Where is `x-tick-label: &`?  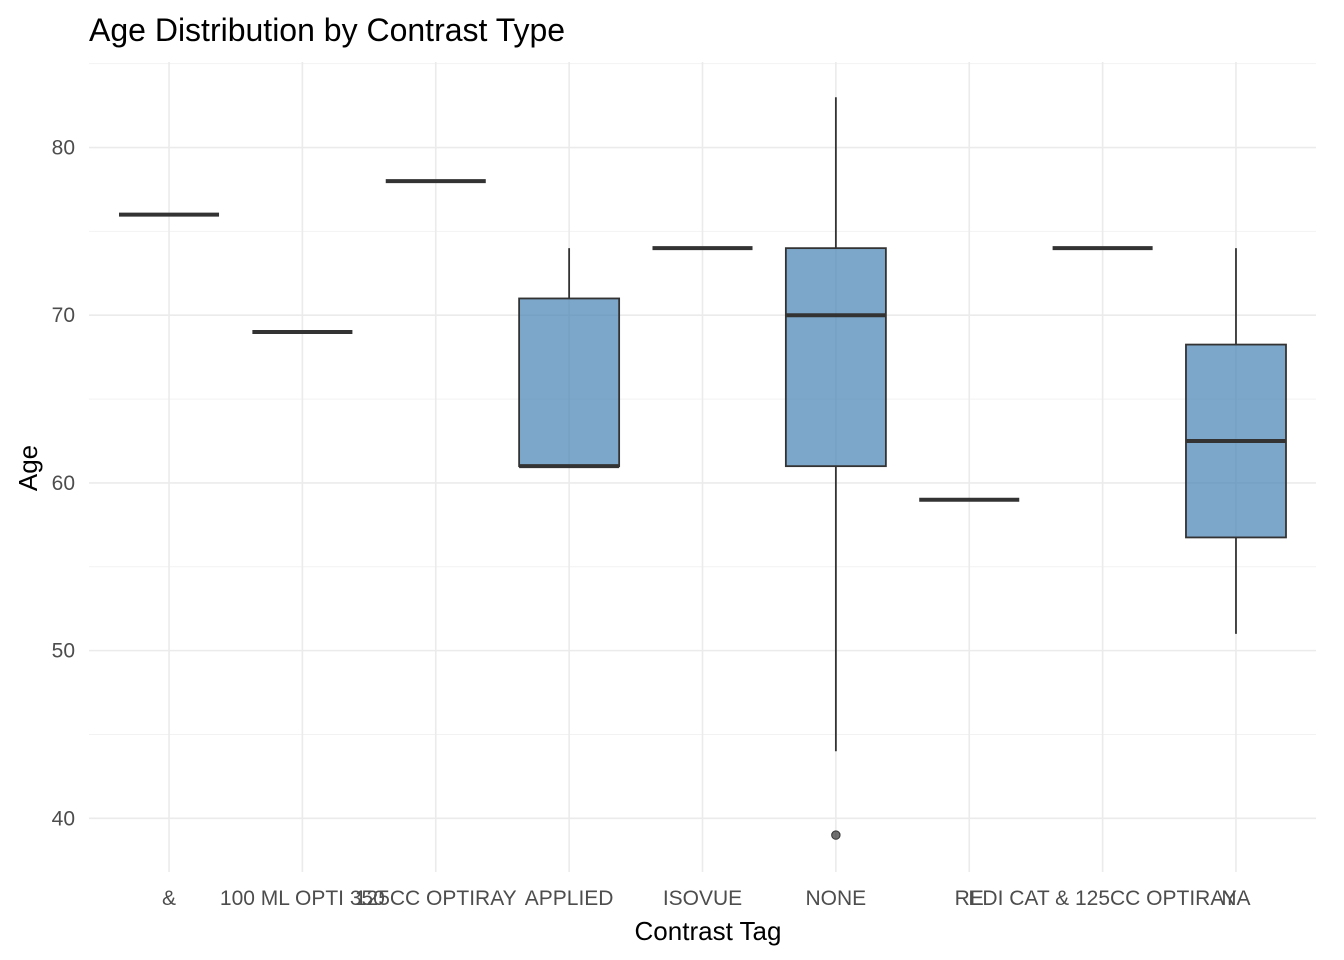 x-tick-label: & is located at coordinates (169, 898).